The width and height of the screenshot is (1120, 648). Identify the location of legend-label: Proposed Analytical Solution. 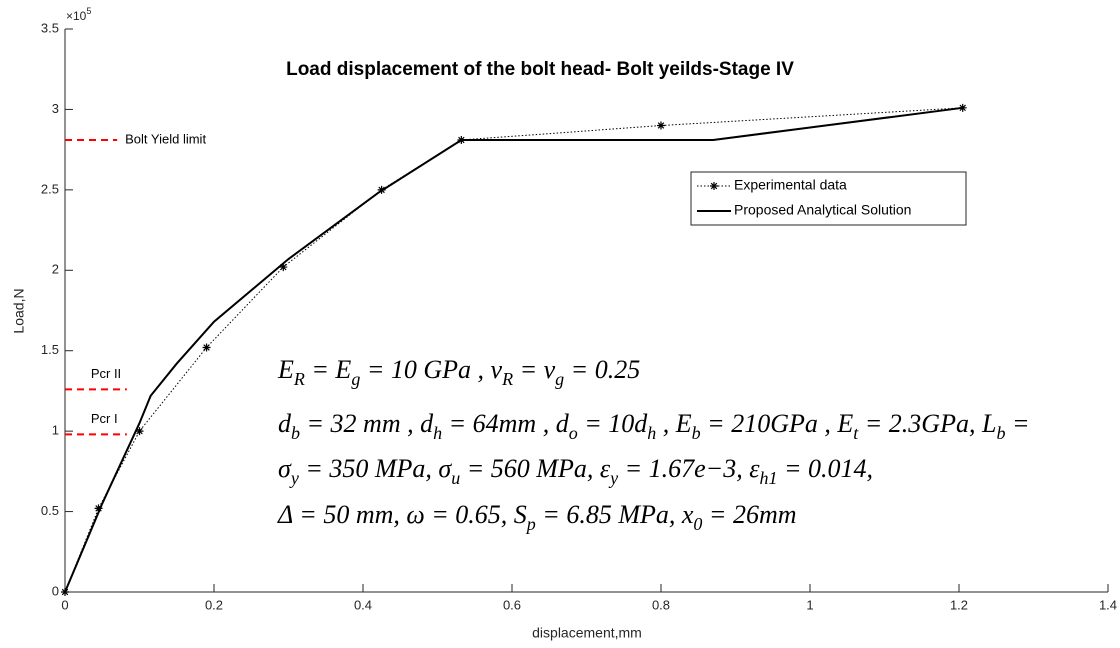
(822, 210).